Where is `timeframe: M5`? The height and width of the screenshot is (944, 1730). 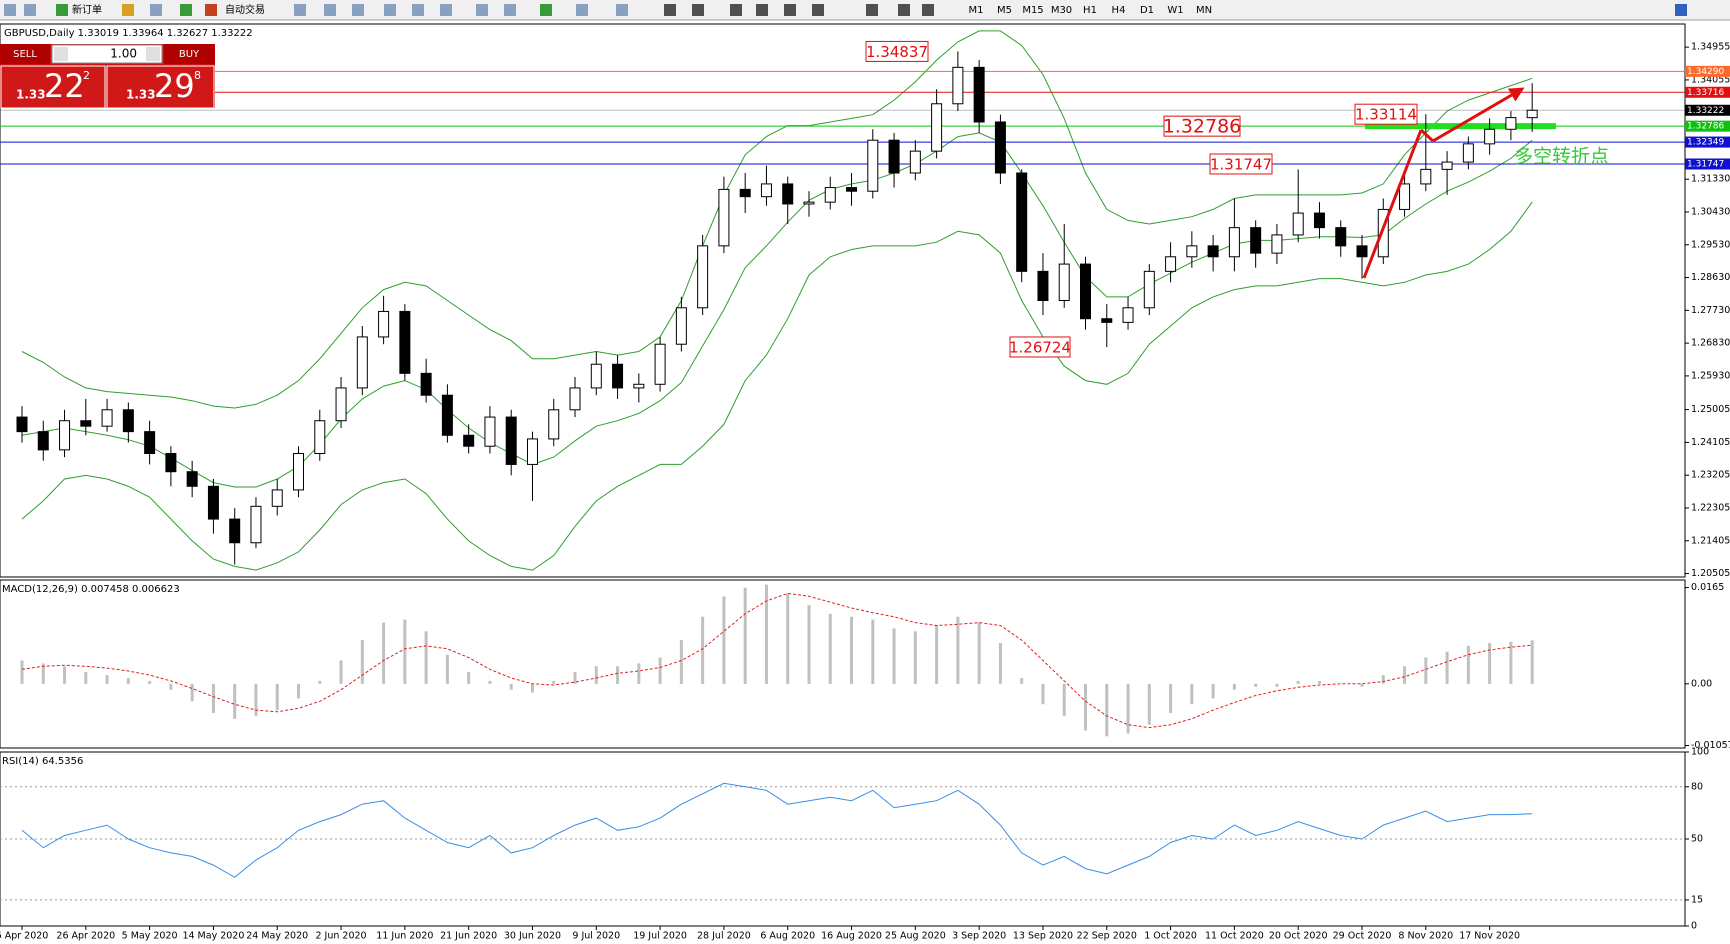 timeframe: M5 is located at coordinates (1004, 10).